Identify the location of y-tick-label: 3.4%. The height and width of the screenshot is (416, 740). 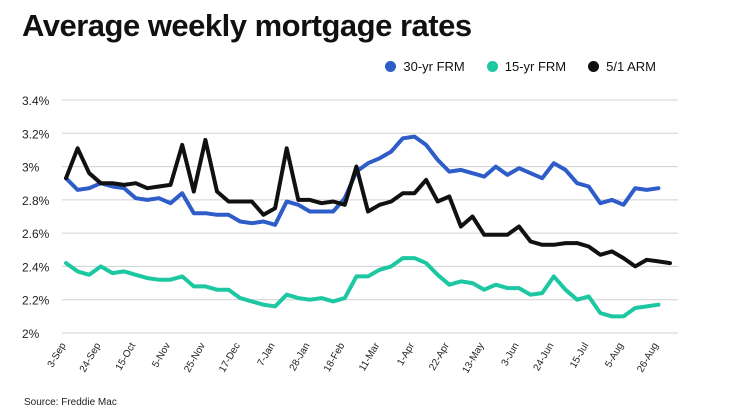
(36, 101).